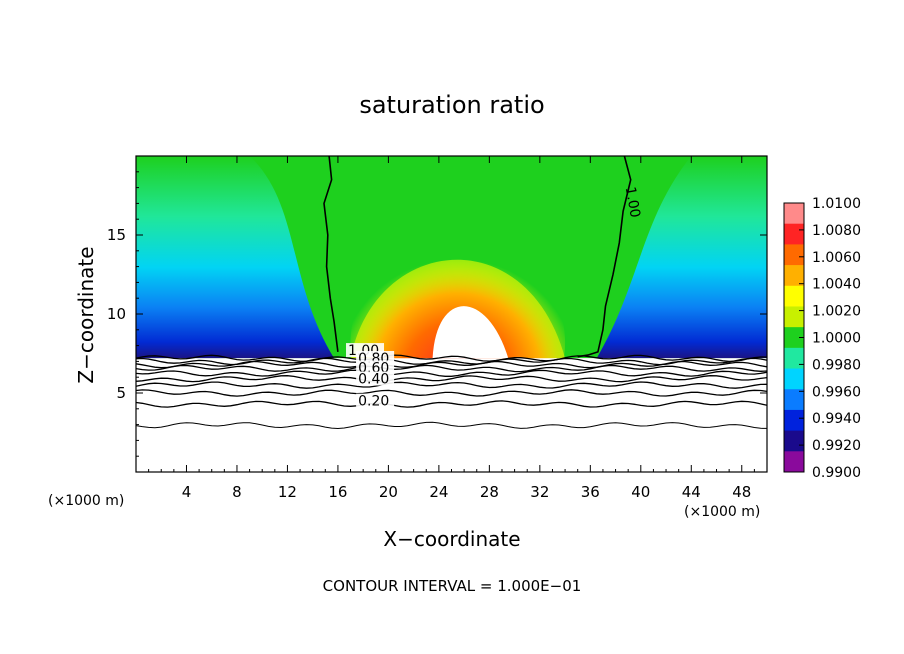 The image size is (904, 654). I want to click on colorbar-label: 1.0040, so click(836, 285).